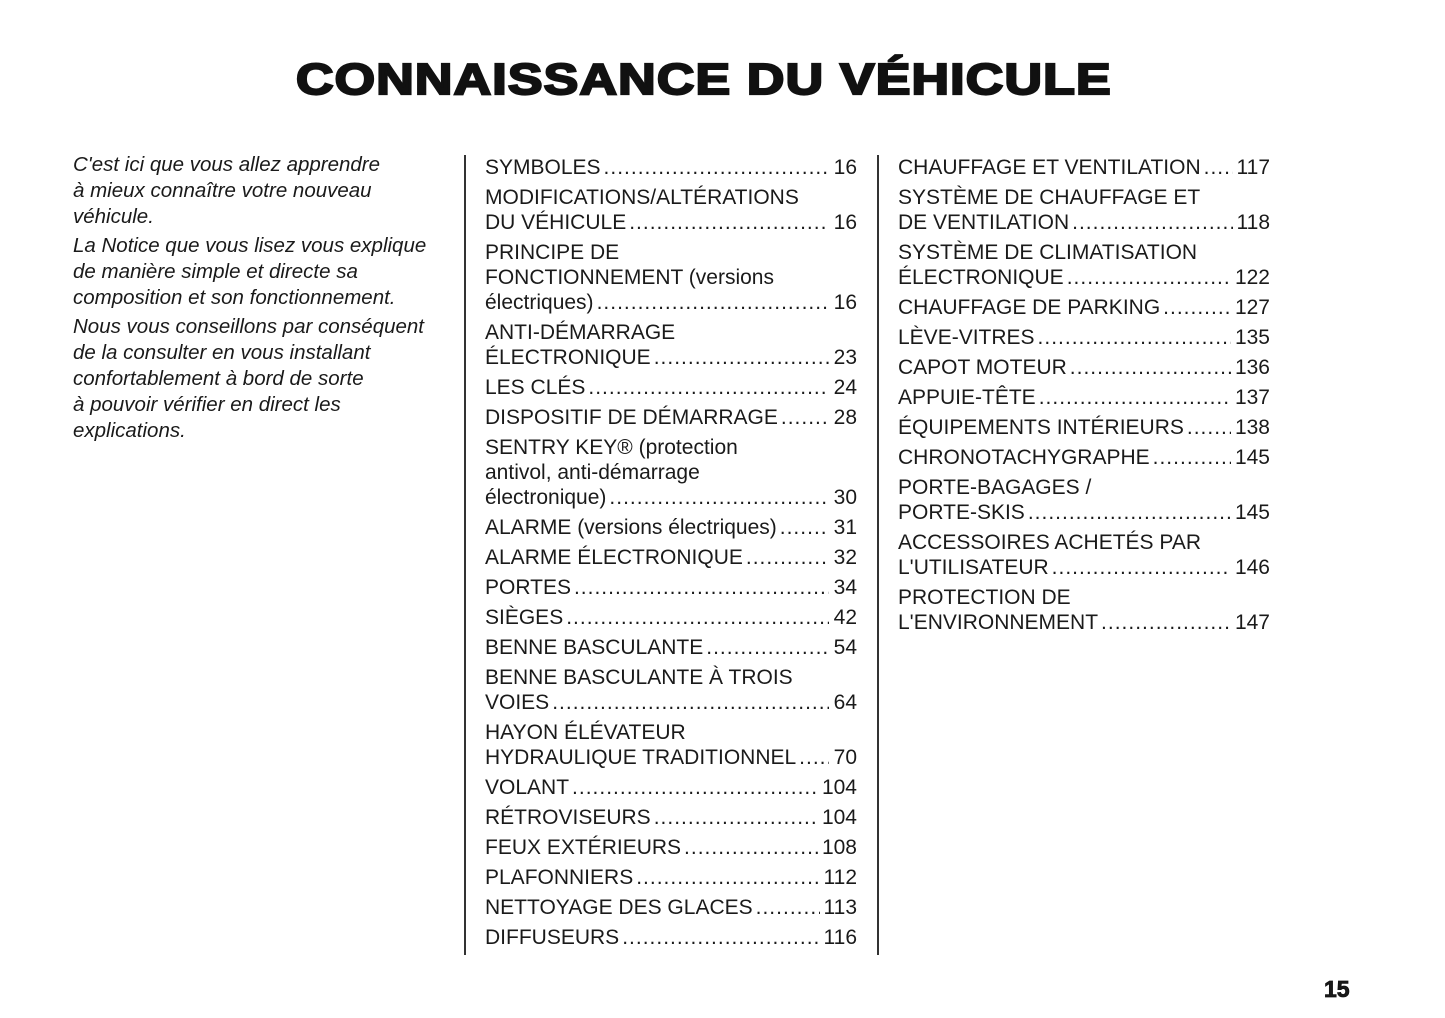 This screenshot has width=1445, height=1018. I want to click on toc-entry: NETTOYAGE DES GLACES 113, so click(671, 907).